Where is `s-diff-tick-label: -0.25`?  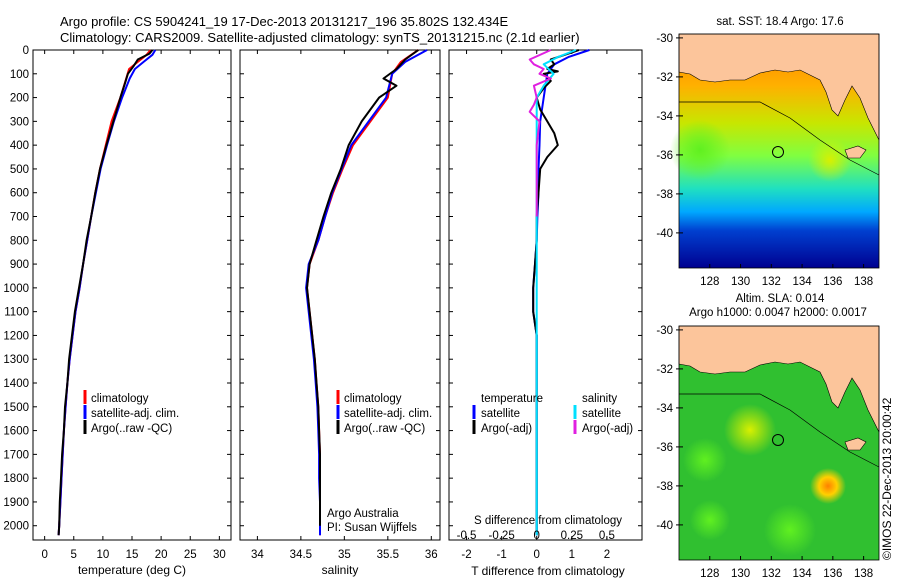 s-diff-tick-label: -0.25 is located at coordinates (502, 536).